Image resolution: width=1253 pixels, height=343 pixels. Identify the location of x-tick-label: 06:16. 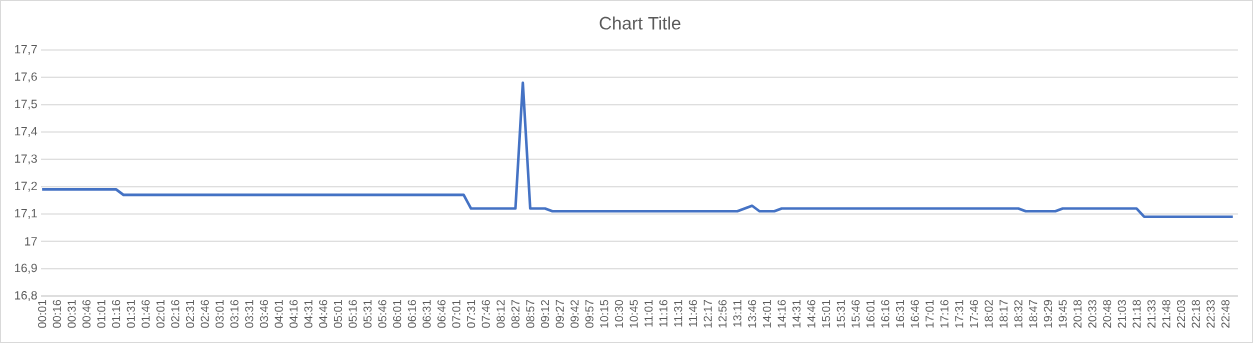
(411, 314).